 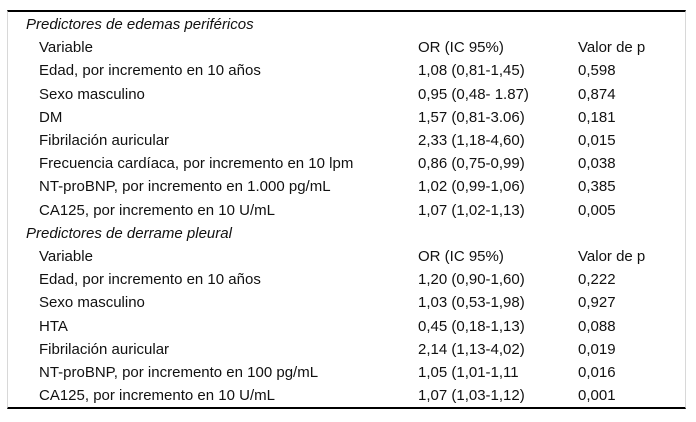 What do you see at coordinates (471, 71) in the screenshot?
I see `or-cell: 1,08 (0,81-1,45)` at bounding box center [471, 71].